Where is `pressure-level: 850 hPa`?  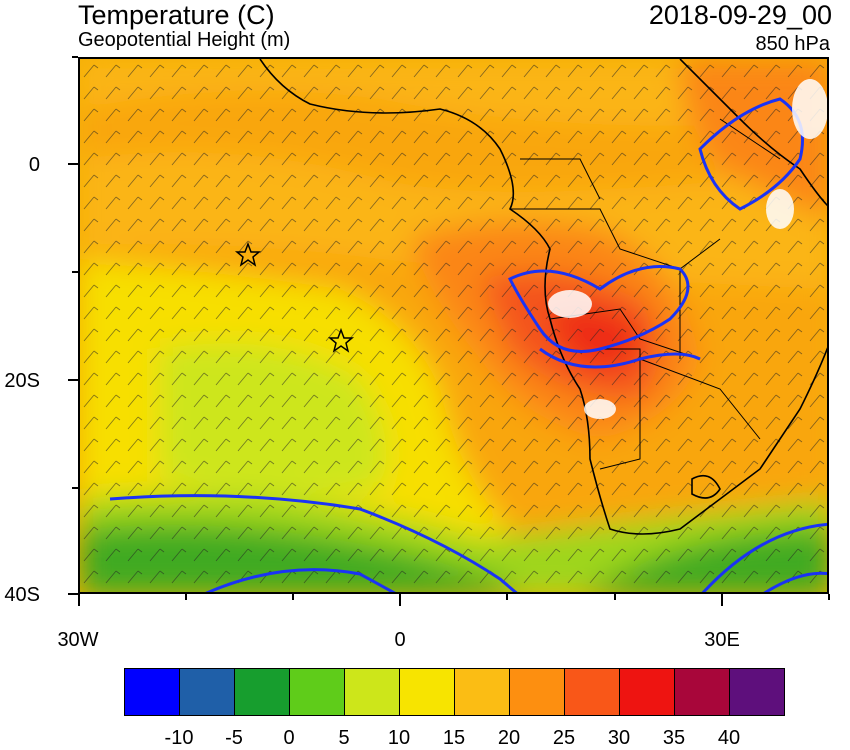 pressure-level: 850 hPa is located at coordinates (792, 44).